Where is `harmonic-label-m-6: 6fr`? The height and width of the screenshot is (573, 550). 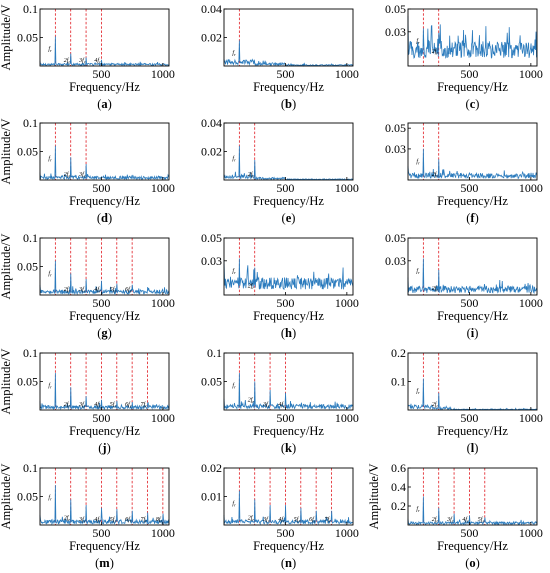
harmonic-label-m-6: 6fr is located at coordinates (128, 520).